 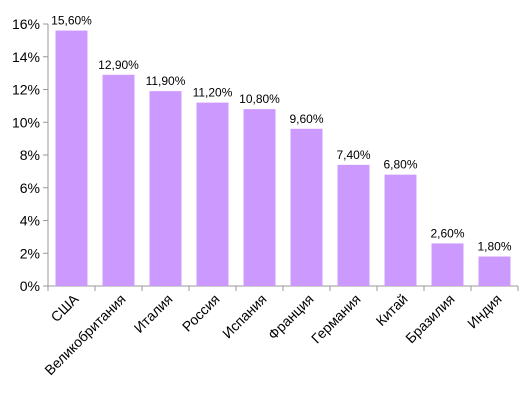 I want to click on data-label: 2,60%, so click(x=447, y=233).